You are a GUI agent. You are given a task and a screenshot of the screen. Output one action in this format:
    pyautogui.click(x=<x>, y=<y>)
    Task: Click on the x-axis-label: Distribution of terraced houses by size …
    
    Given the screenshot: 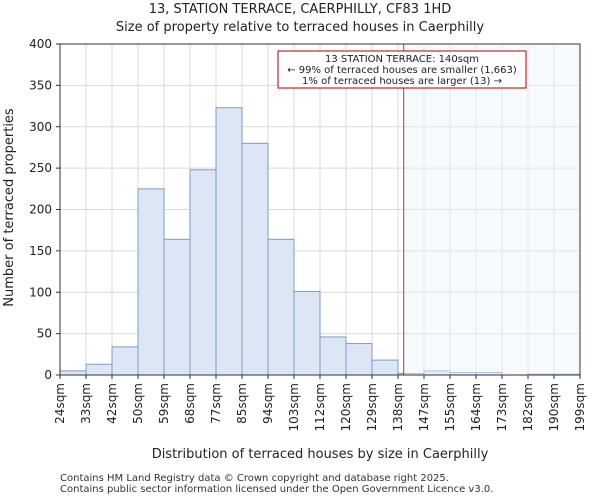 What is the action you would take?
    pyautogui.click(x=320, y=454)
    